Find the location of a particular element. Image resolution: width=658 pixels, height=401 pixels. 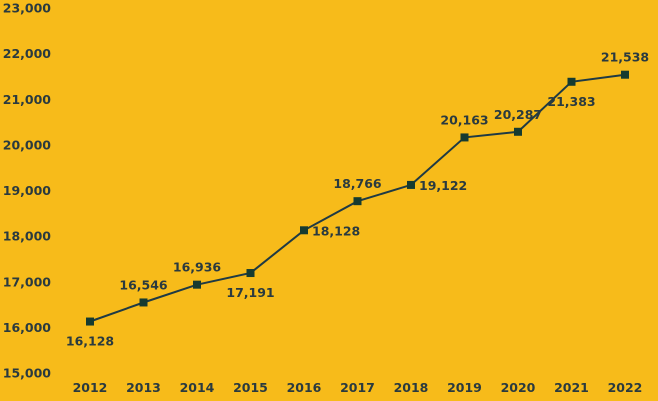

x-tick-label: 2020 is located at coordinates (518, 387).